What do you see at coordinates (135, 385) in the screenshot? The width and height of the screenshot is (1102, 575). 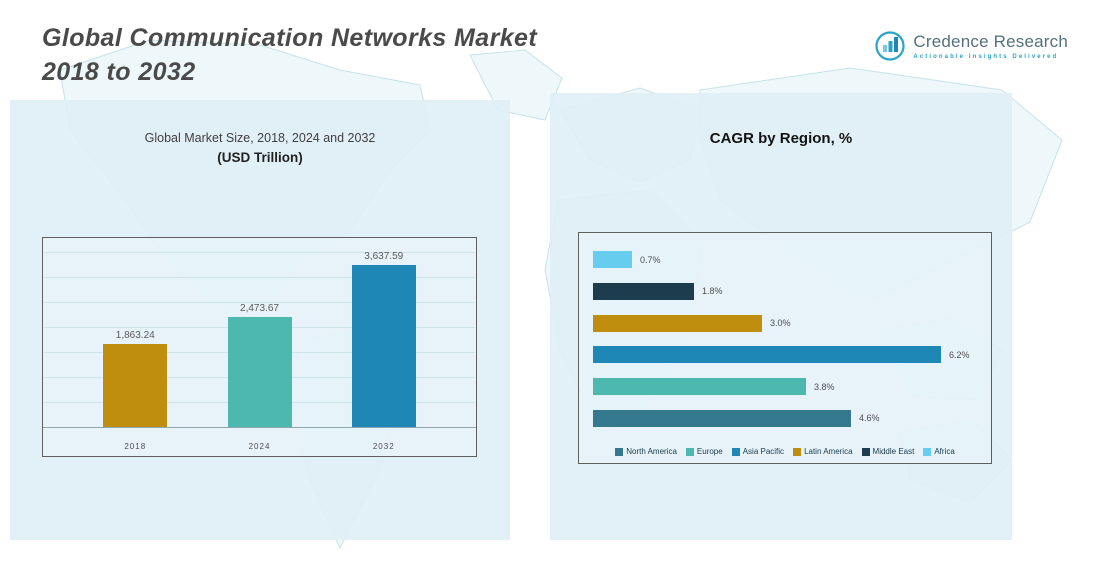 I see `bar-2018` at bounding box center [135, 385].